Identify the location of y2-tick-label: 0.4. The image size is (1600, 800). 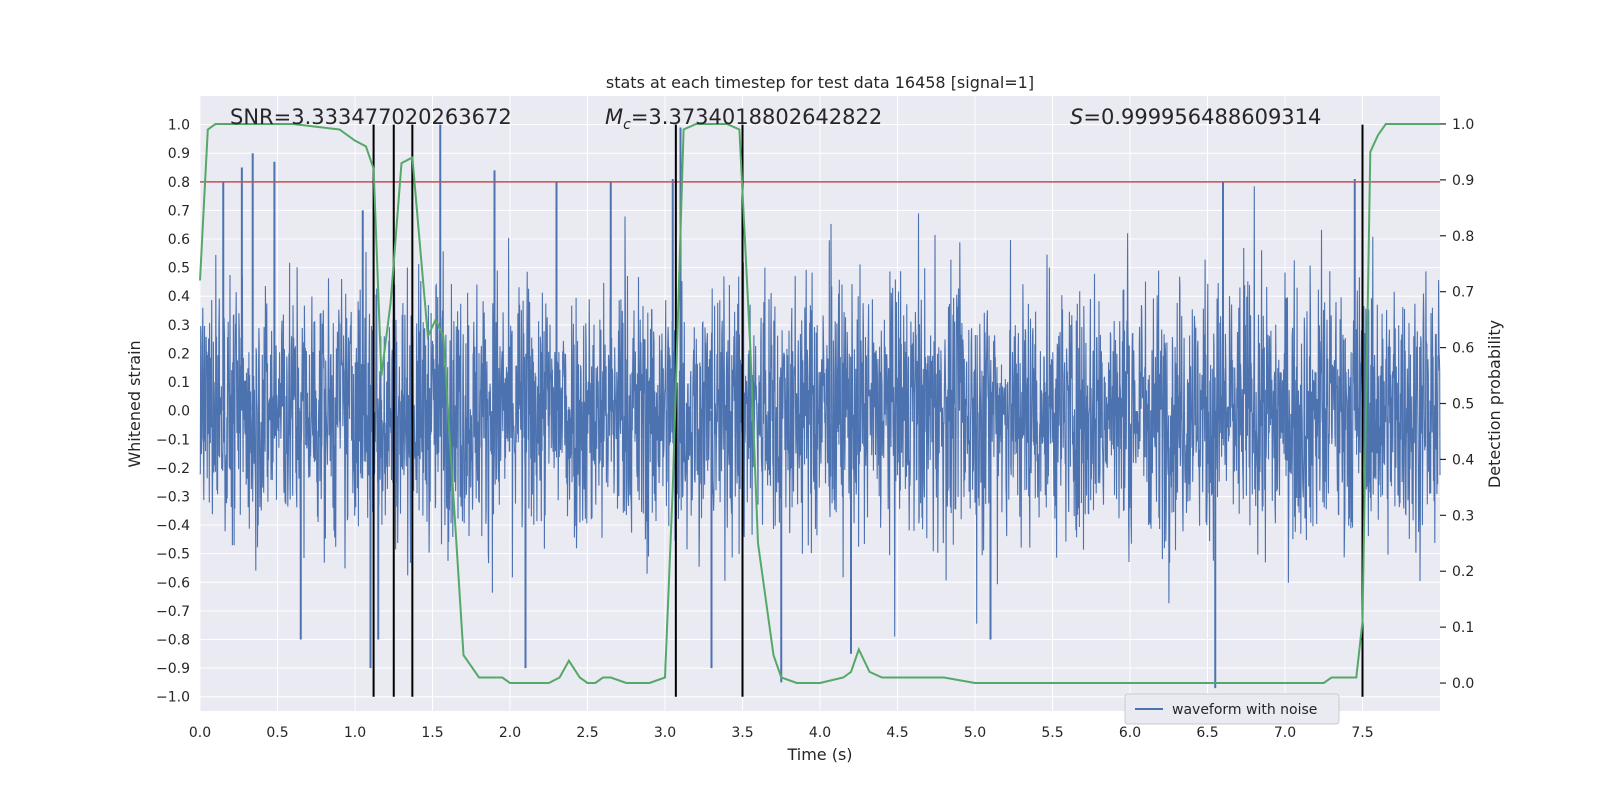
(1463, 460).